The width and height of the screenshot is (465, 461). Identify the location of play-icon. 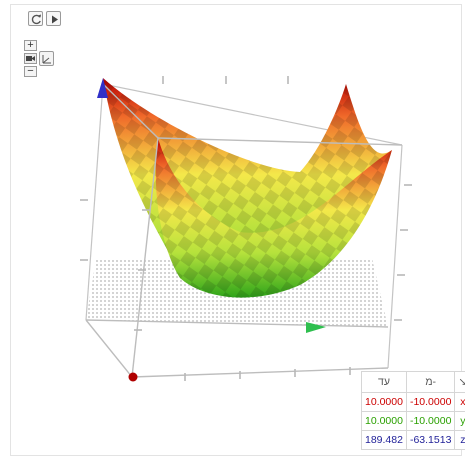
(55, 19).